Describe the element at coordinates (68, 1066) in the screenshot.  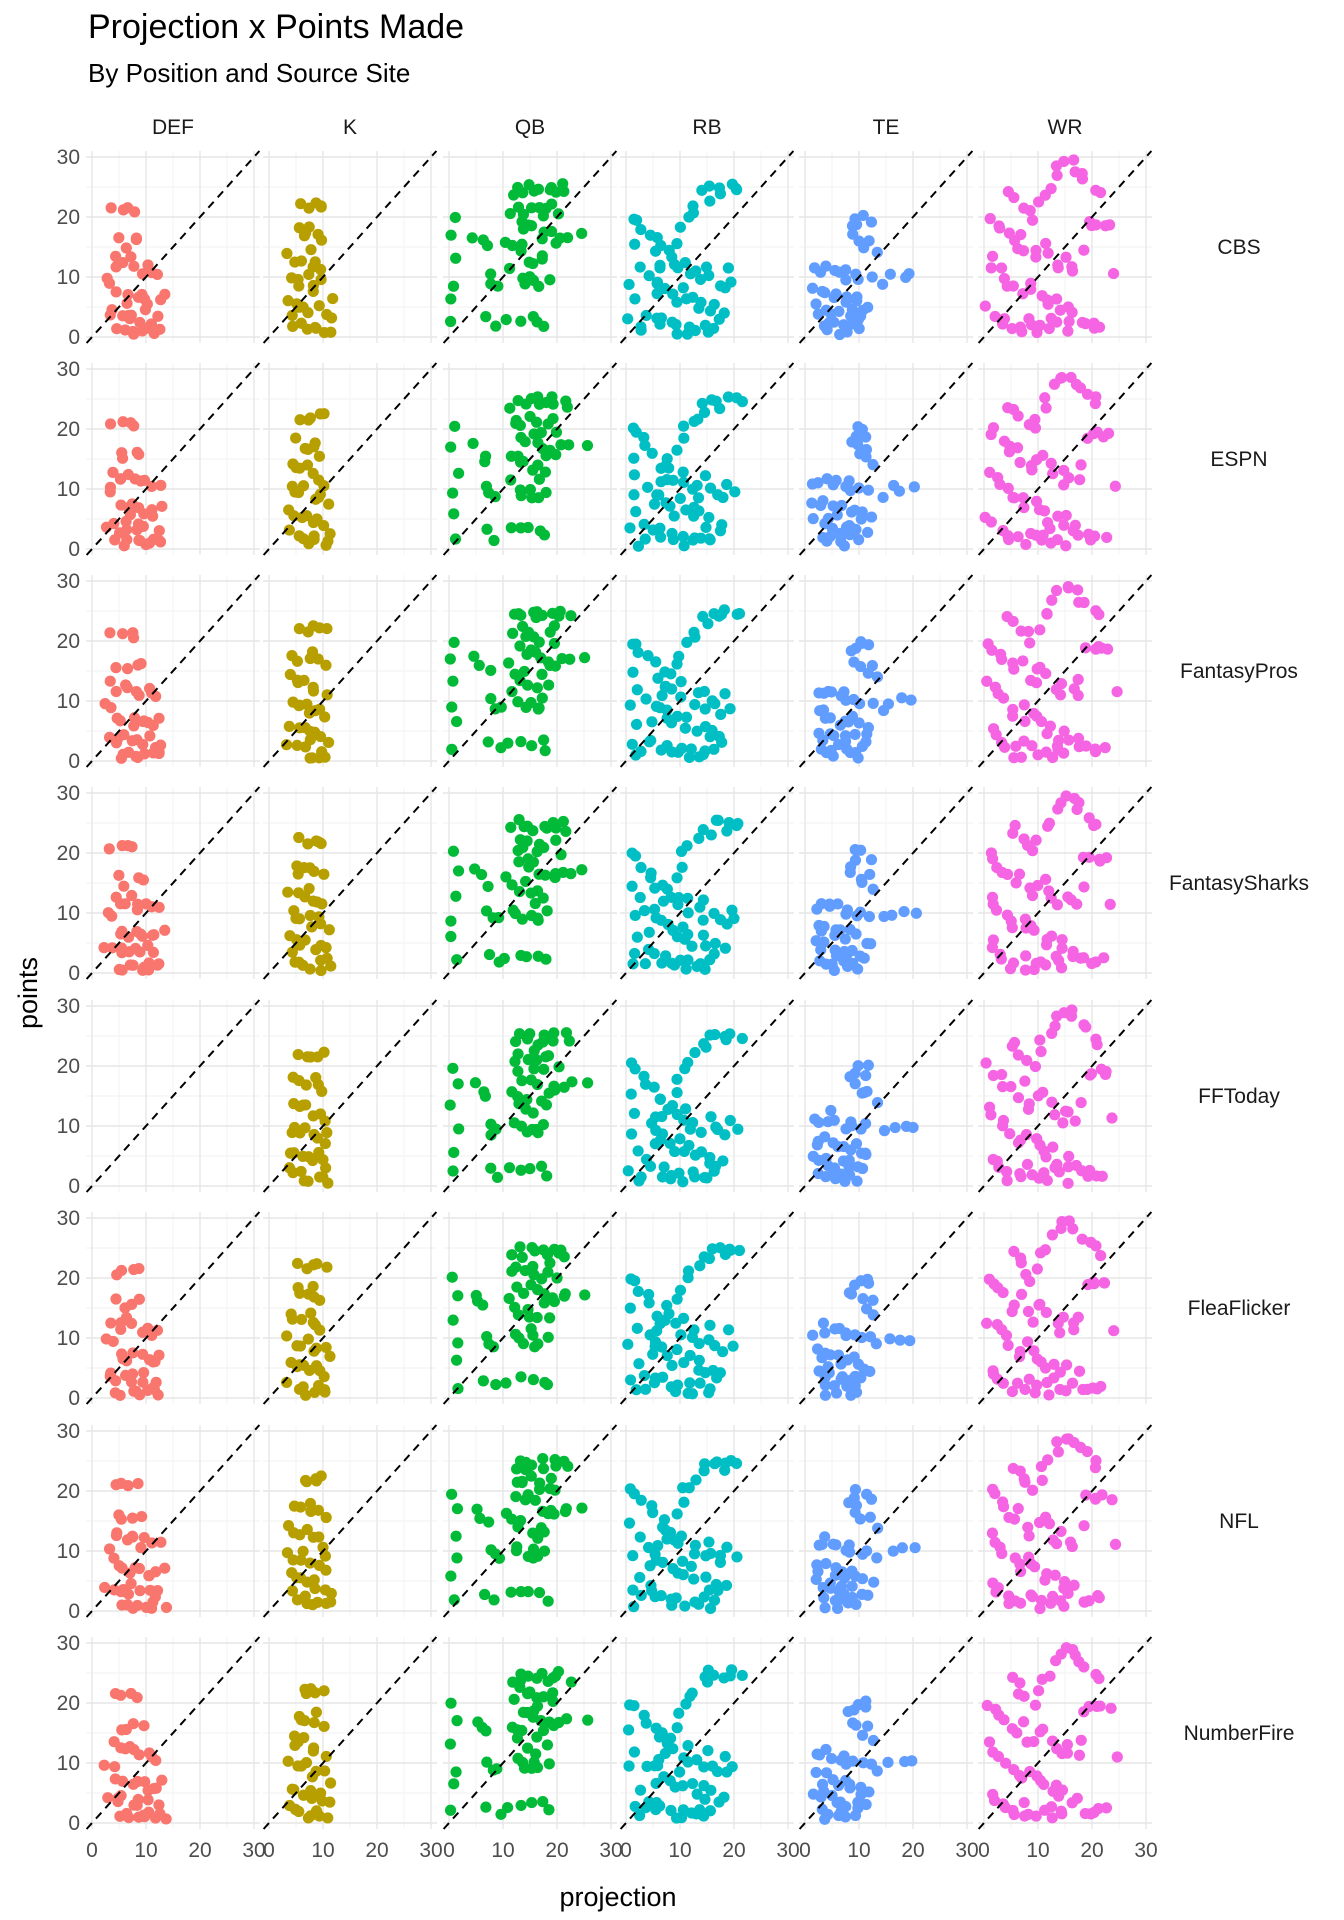
I see `y-tick-label: 20` at that location.